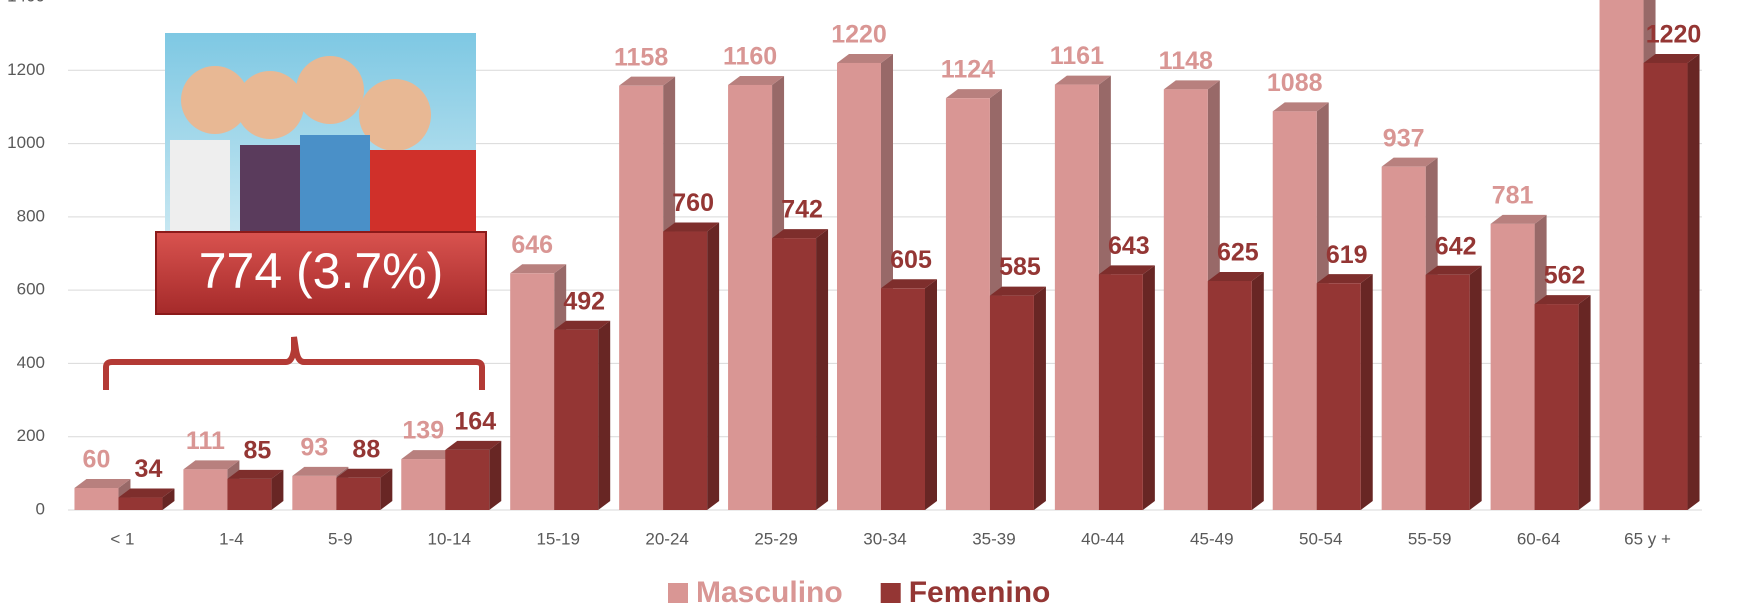  Describe the element at coordinates (802, 210) in the screenshot. I see `value-label: 742` at that location.